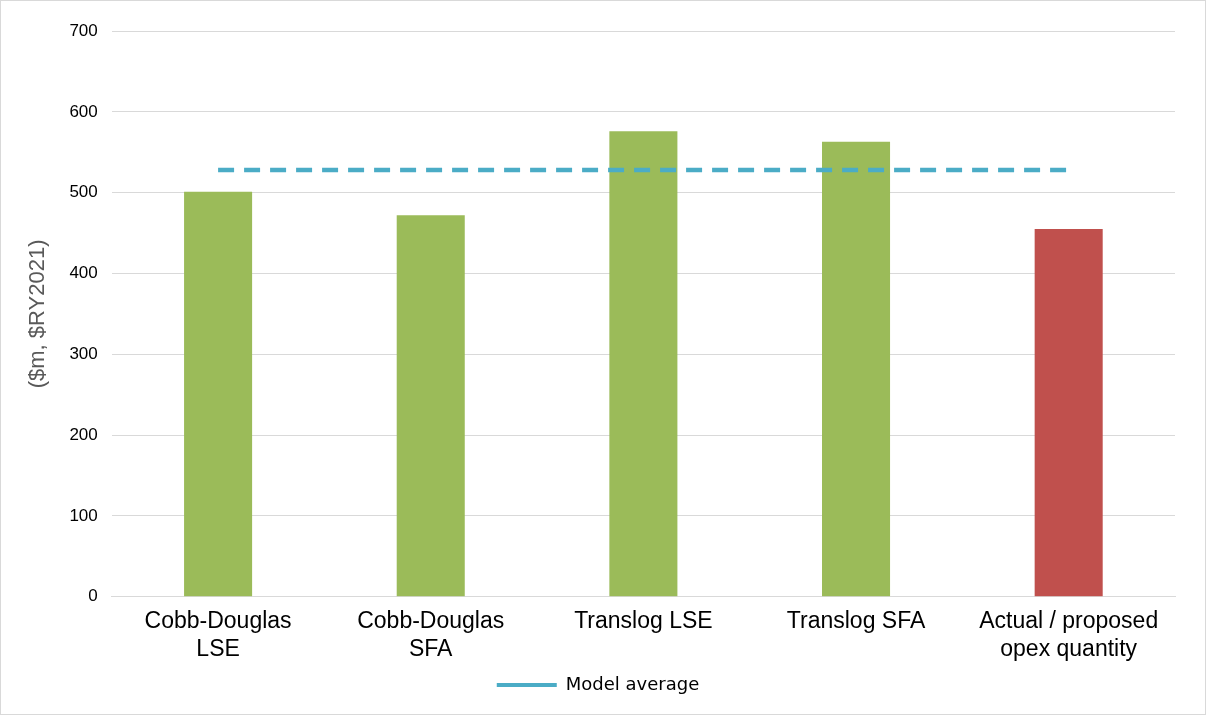 This screenshot has height=715, width=1206. What do you see at coordinates (218, 633) in the screenshot?
I see `x-tick-label: Cobb-Douglas LSE` at bounding box center [218, 633].